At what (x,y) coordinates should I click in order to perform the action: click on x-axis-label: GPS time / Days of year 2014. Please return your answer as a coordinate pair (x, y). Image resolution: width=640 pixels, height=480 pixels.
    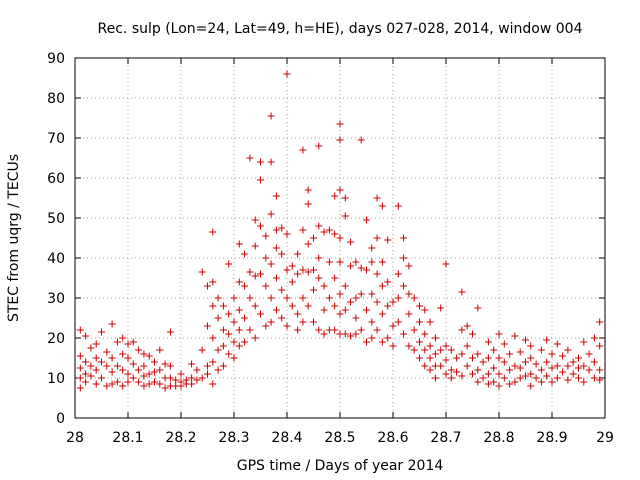
    Looking at the image, I should click on (340, 466).